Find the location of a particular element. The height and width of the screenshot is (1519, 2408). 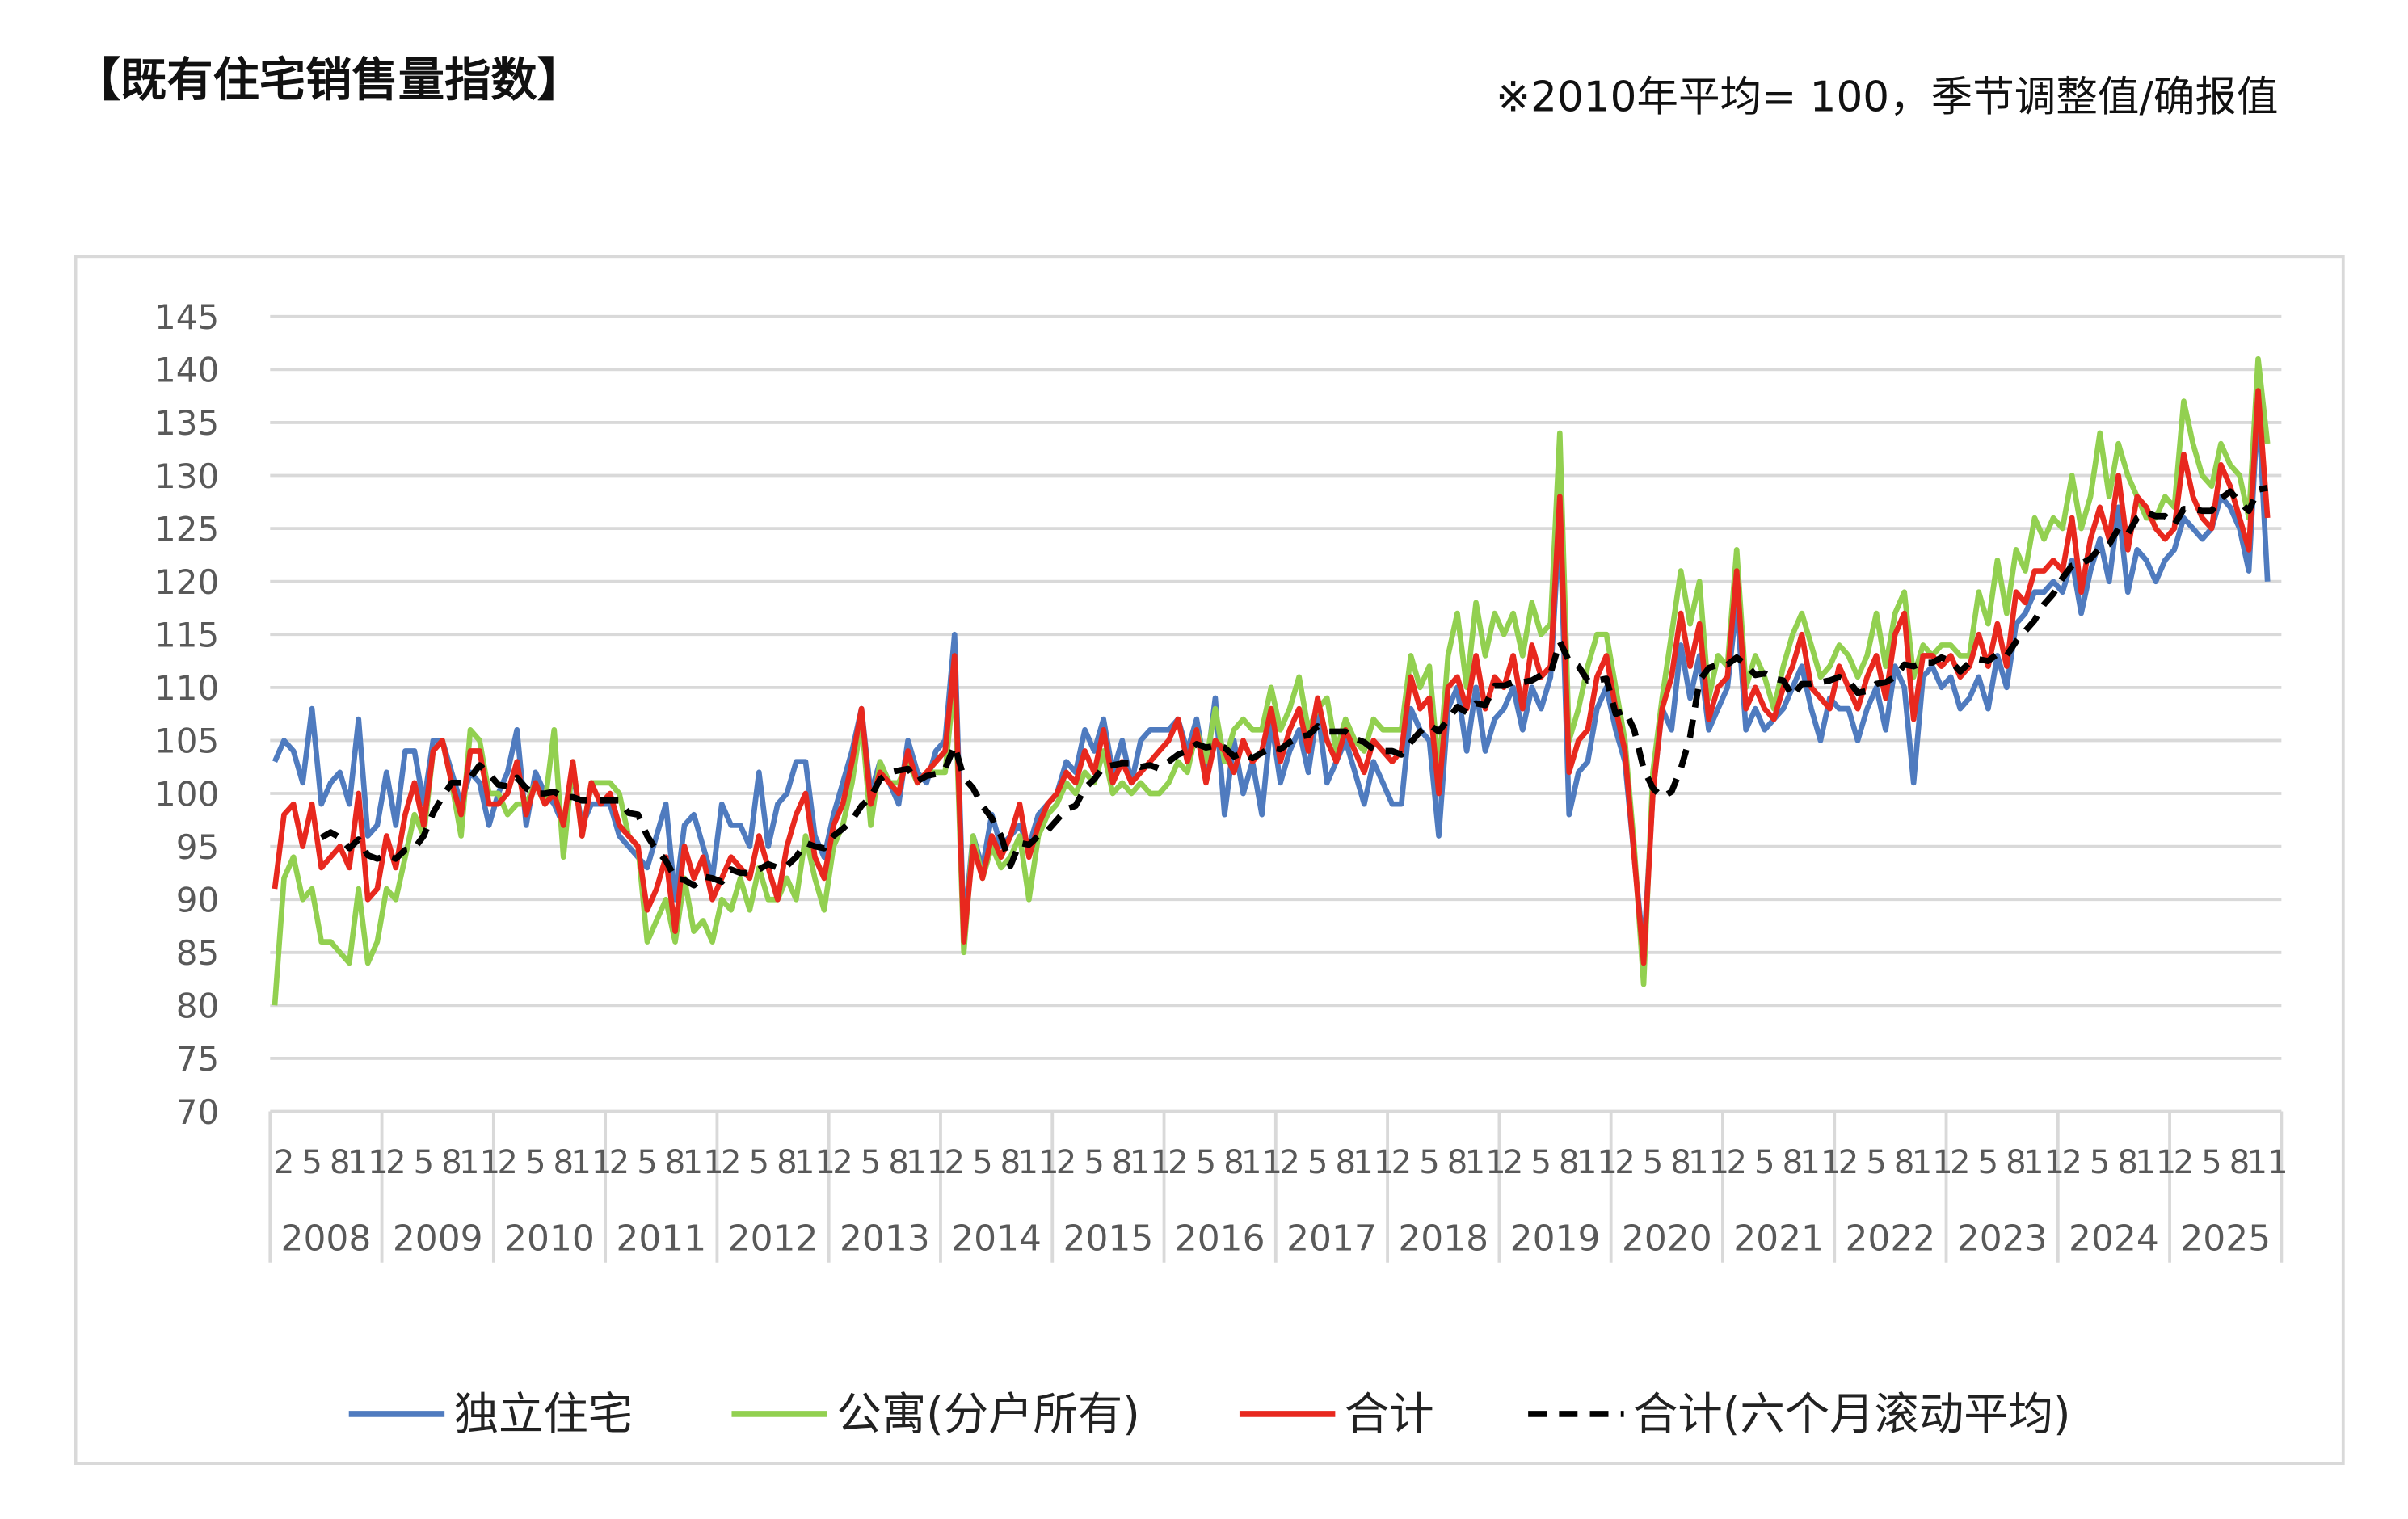

y-tick-label: 90 is located at coordinates (197, 900).